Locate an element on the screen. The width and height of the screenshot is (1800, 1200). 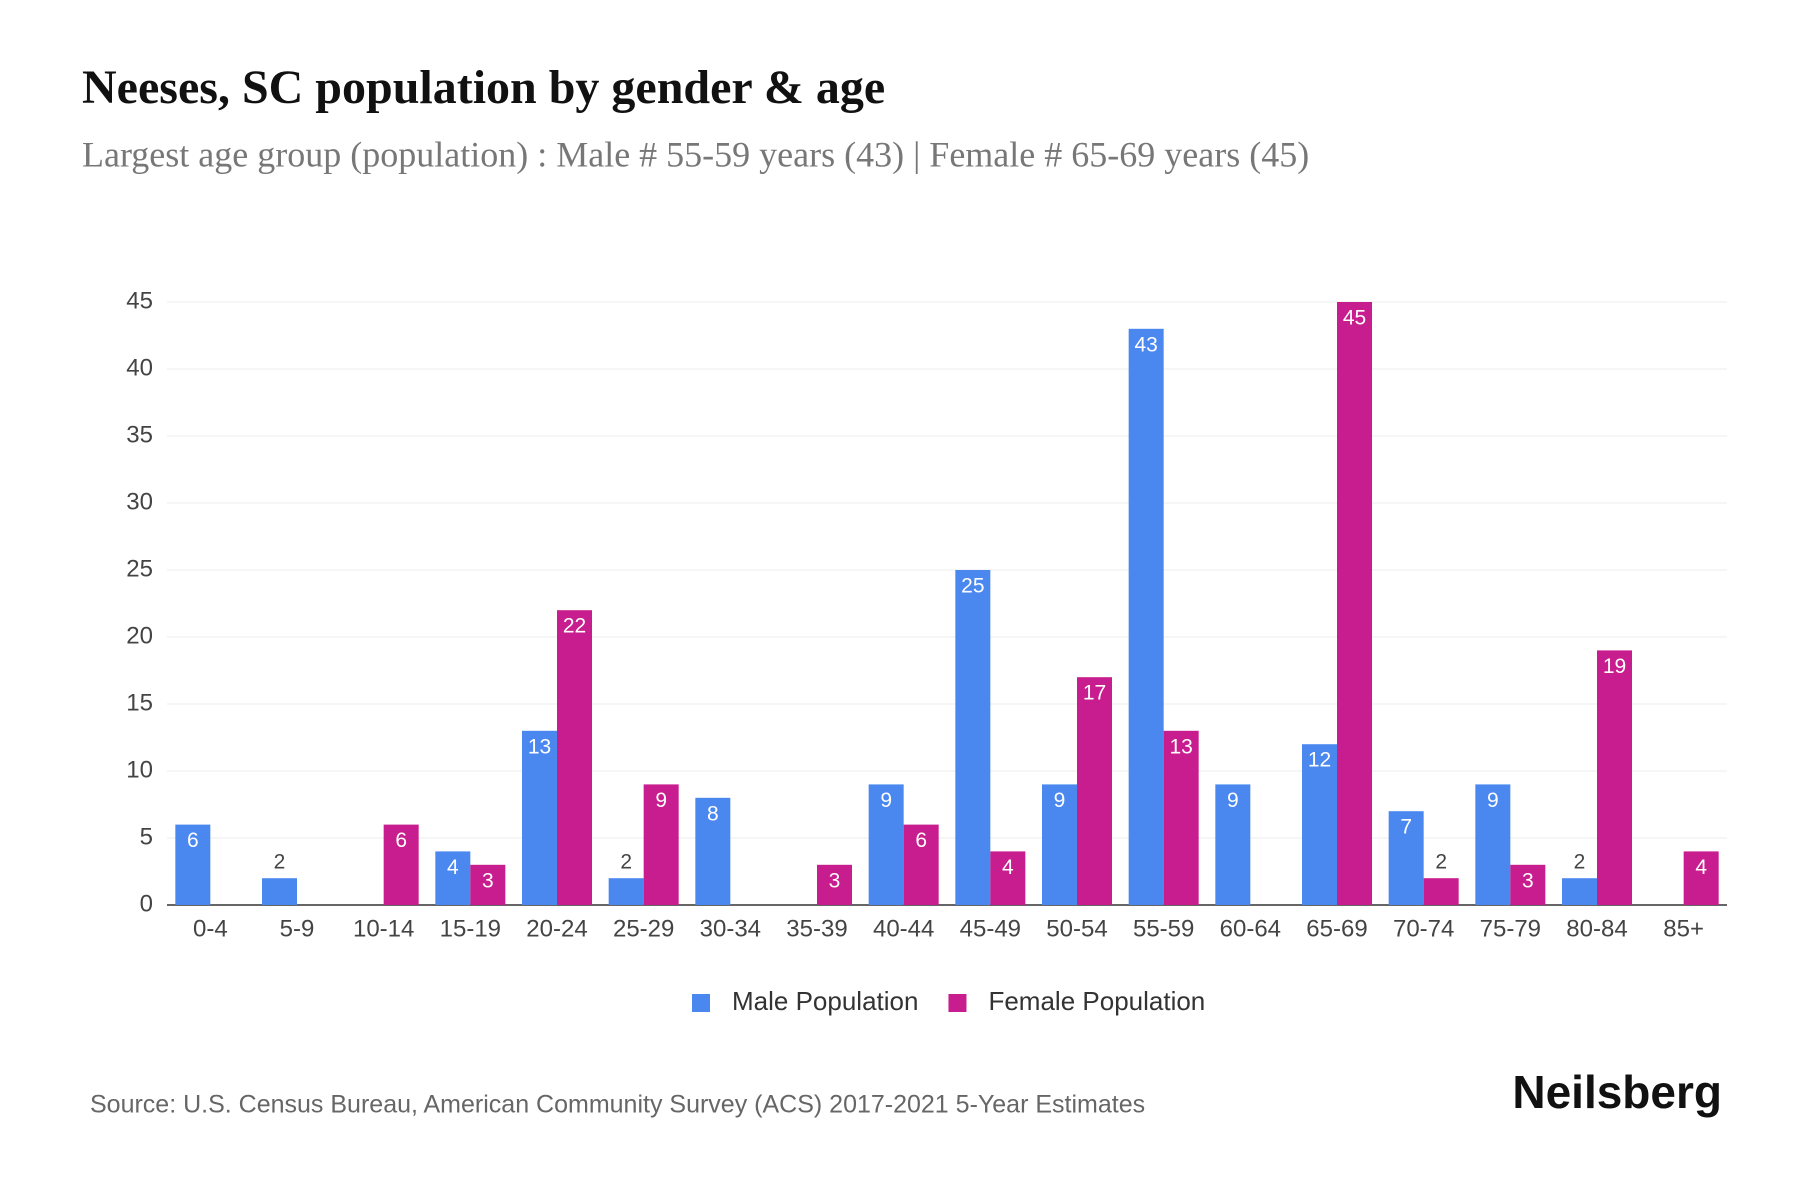
y-tick-label: 40 is located at coordinates (139, 367).